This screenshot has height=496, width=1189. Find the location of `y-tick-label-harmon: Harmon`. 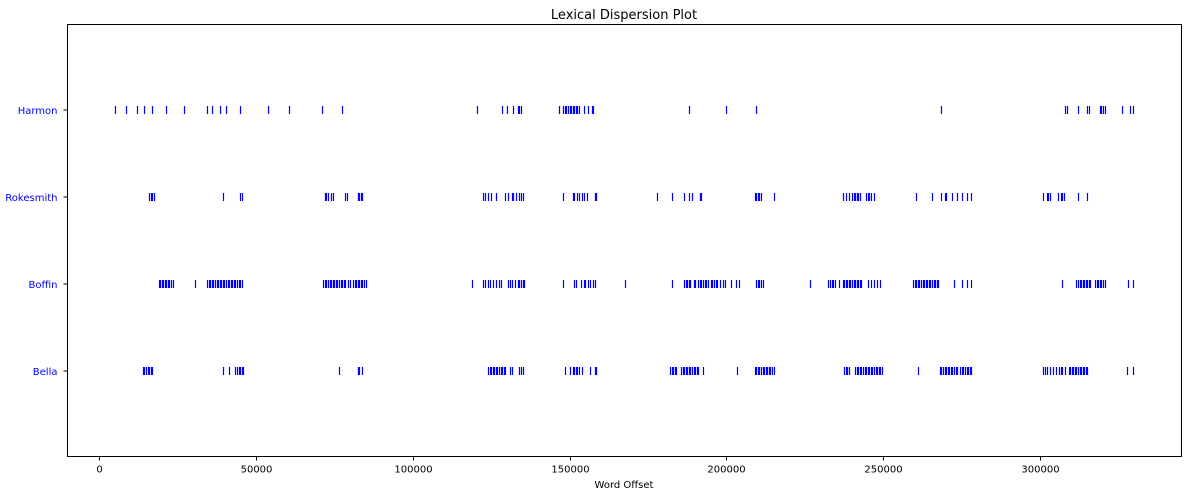

y-tick-label-harmon: Harmon is located at coordinates (38, 111).